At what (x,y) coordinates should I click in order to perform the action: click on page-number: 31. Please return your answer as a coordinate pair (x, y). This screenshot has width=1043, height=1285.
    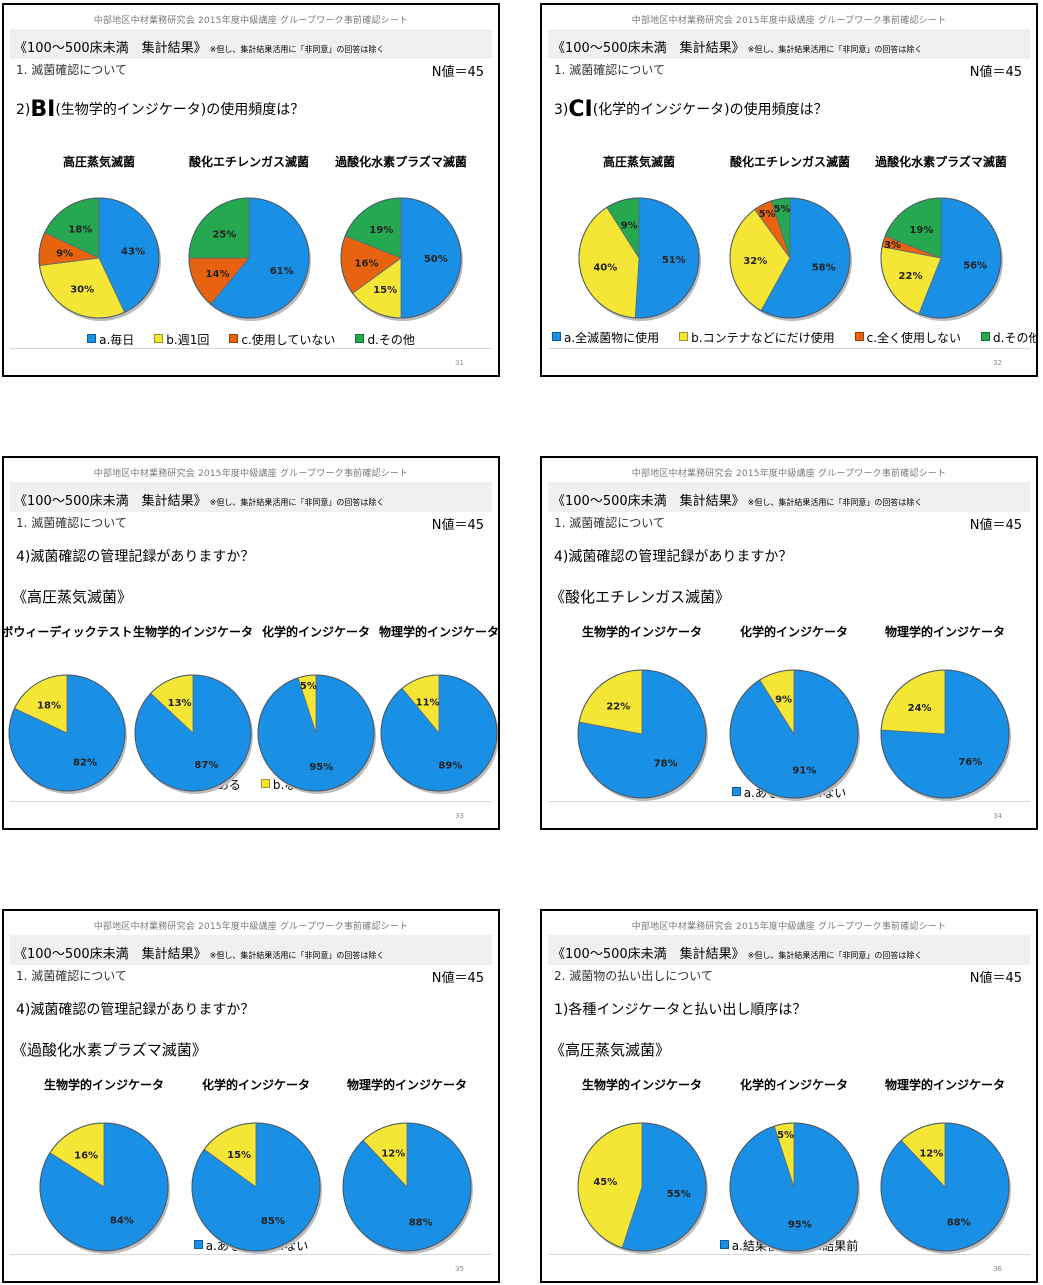
    Looking at the image, I should click on (459, 363).